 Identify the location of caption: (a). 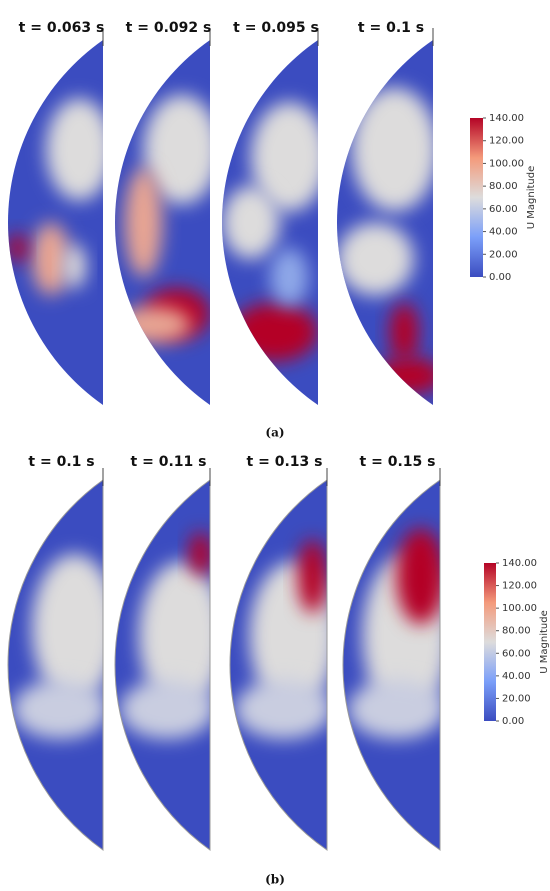
(274, 433).